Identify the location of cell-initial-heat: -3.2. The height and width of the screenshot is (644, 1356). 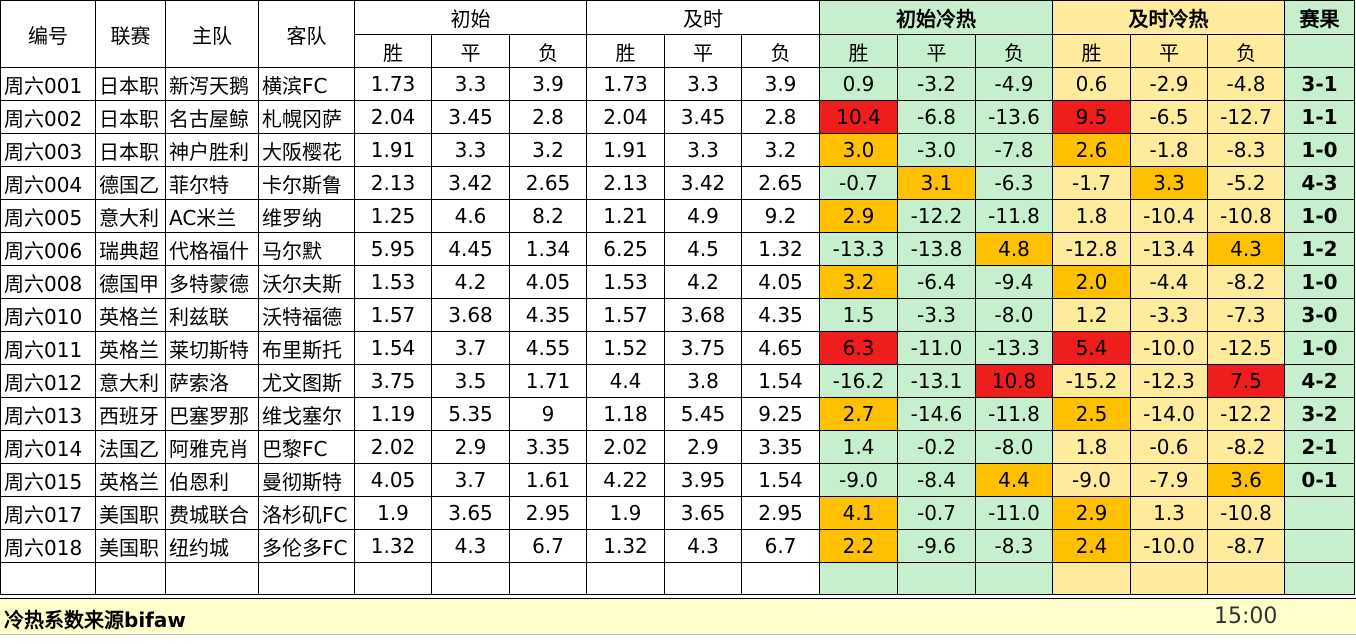
(936, 84).